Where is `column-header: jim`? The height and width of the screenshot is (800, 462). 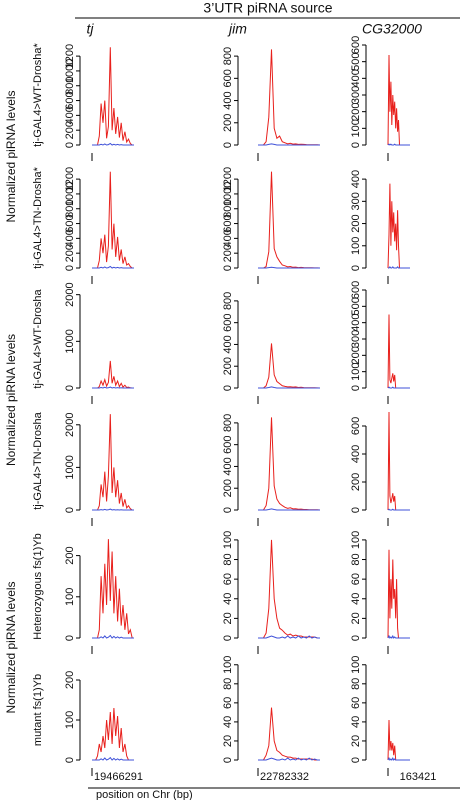 column-header: jim is located at coordinates (237, 29).